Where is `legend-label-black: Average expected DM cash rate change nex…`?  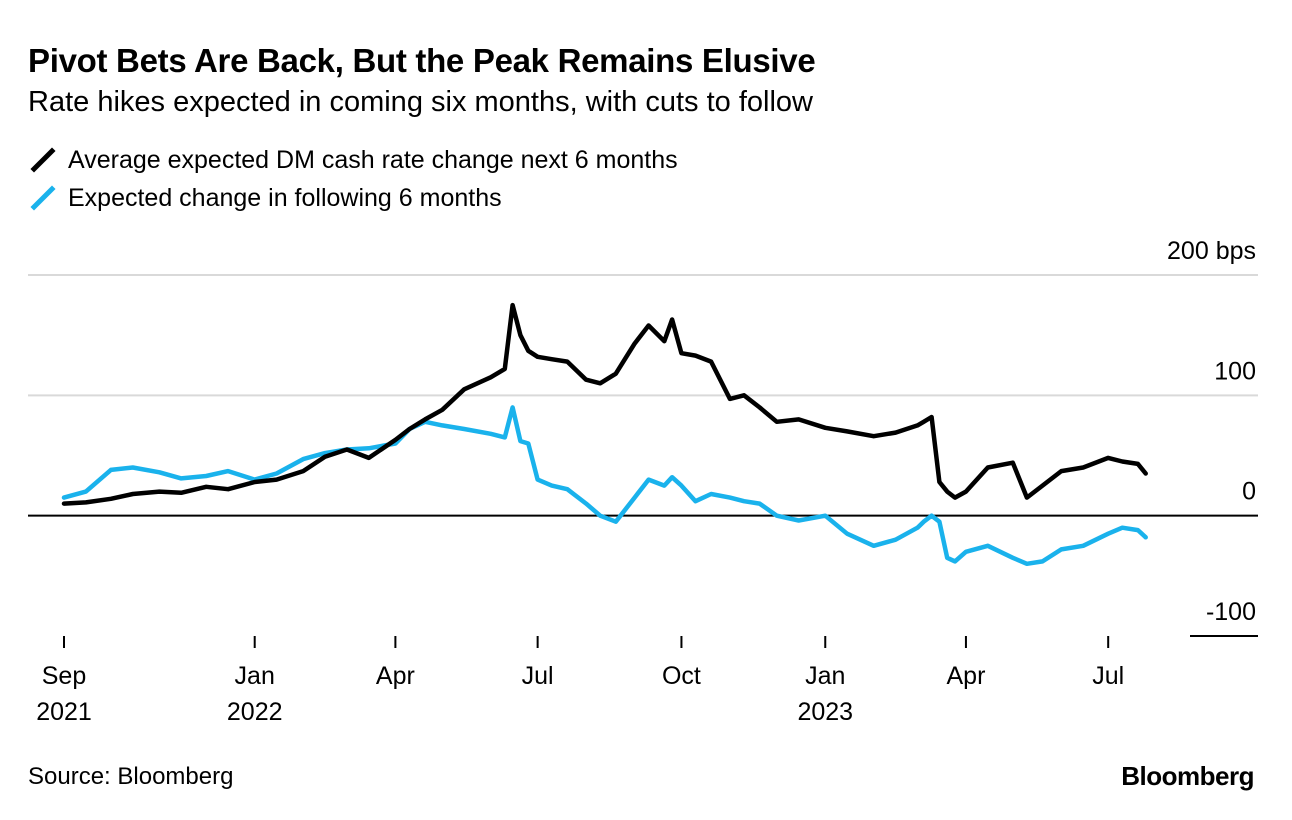
legend-label-black: Average expected DM cash rate change nex… is located at coordinates (373, 159).